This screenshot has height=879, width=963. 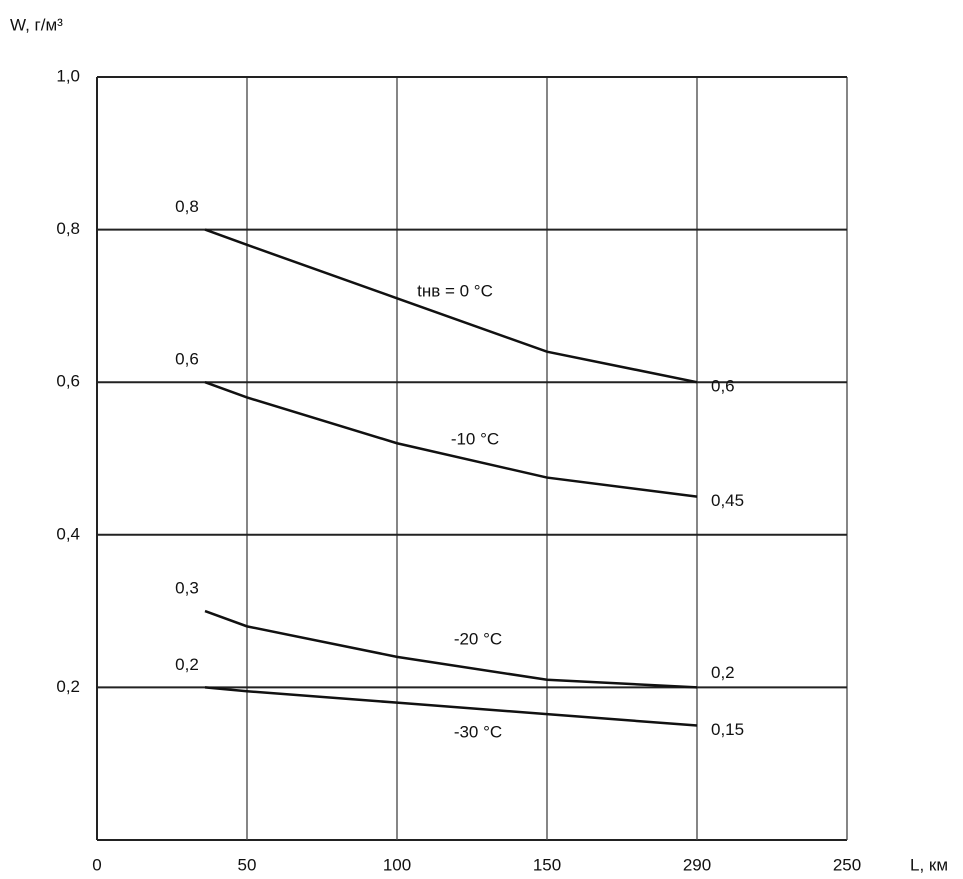 What do you see at coordinates (68, 686) in the screenshot?
I see `y-tick-label: 0,2` at bounding box center [68, 686].